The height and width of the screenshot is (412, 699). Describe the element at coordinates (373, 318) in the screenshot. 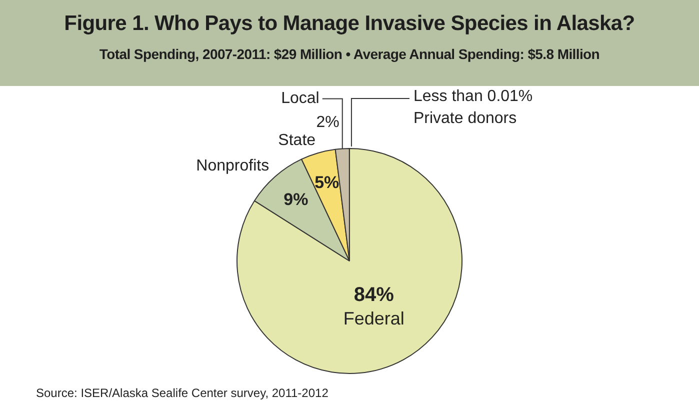

I see `slice-label: Federal` at that location.